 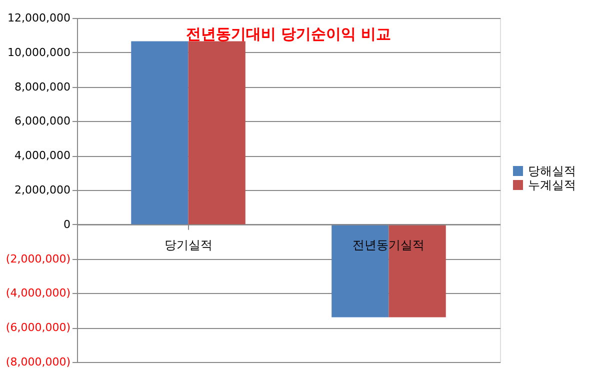 I want to click on legend-label: 당해실적, so click(x=552, y=171).